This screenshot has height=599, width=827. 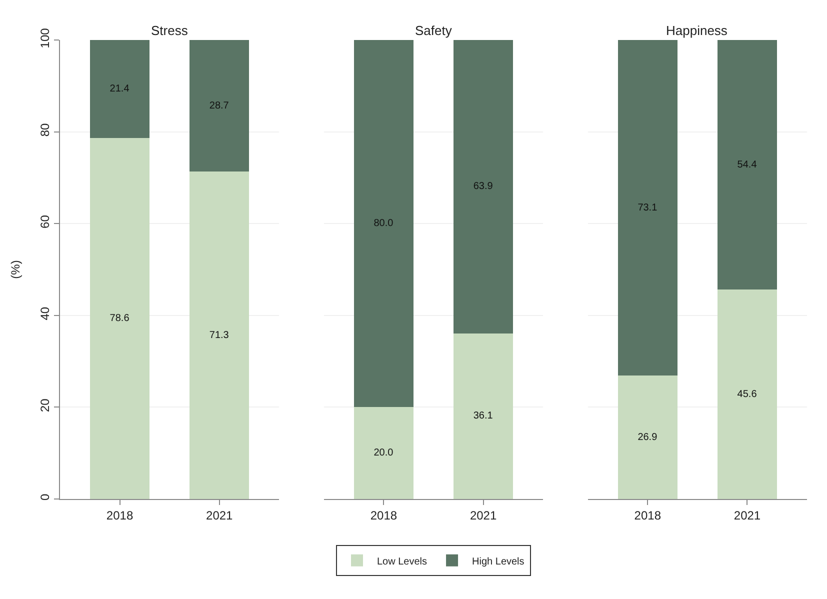 I want to click on chart-title: Safety, so click(x=433, y=30).